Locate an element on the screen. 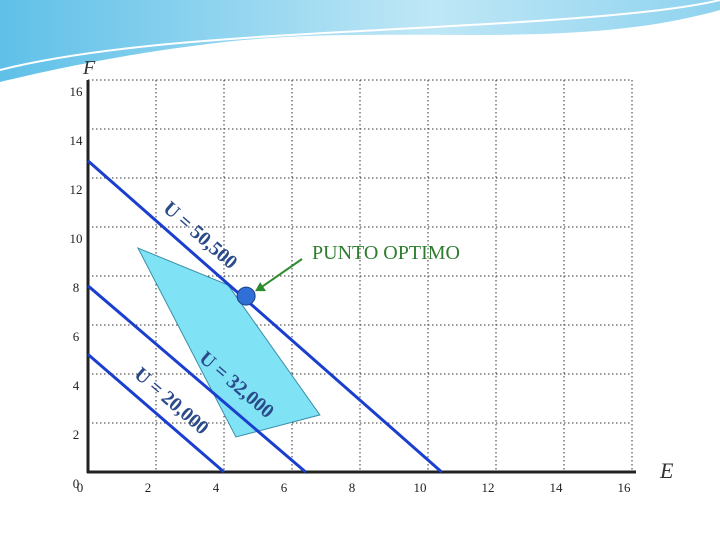 Image resolution: width=720 pixels, height=540 pixels. y-tick-label: 16 is located at coordinates (77, 91).